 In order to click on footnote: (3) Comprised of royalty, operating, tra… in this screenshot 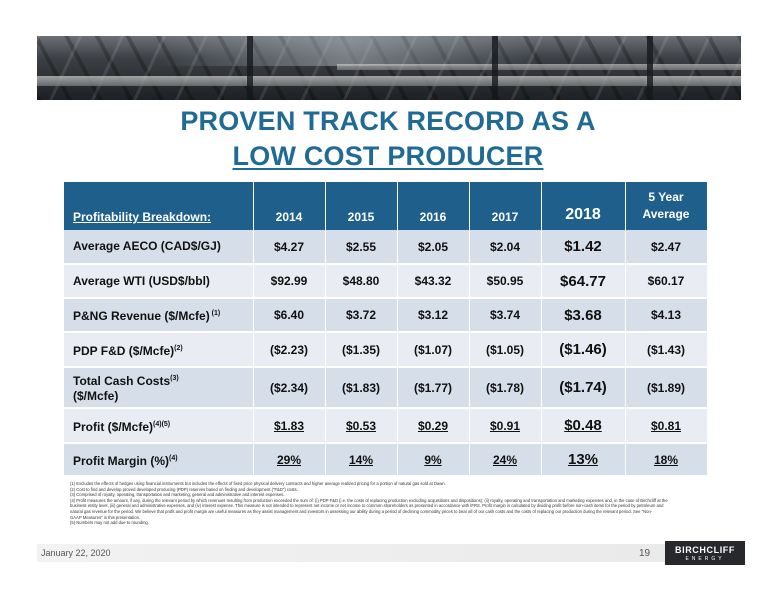, I will do `click(177, 495)`.